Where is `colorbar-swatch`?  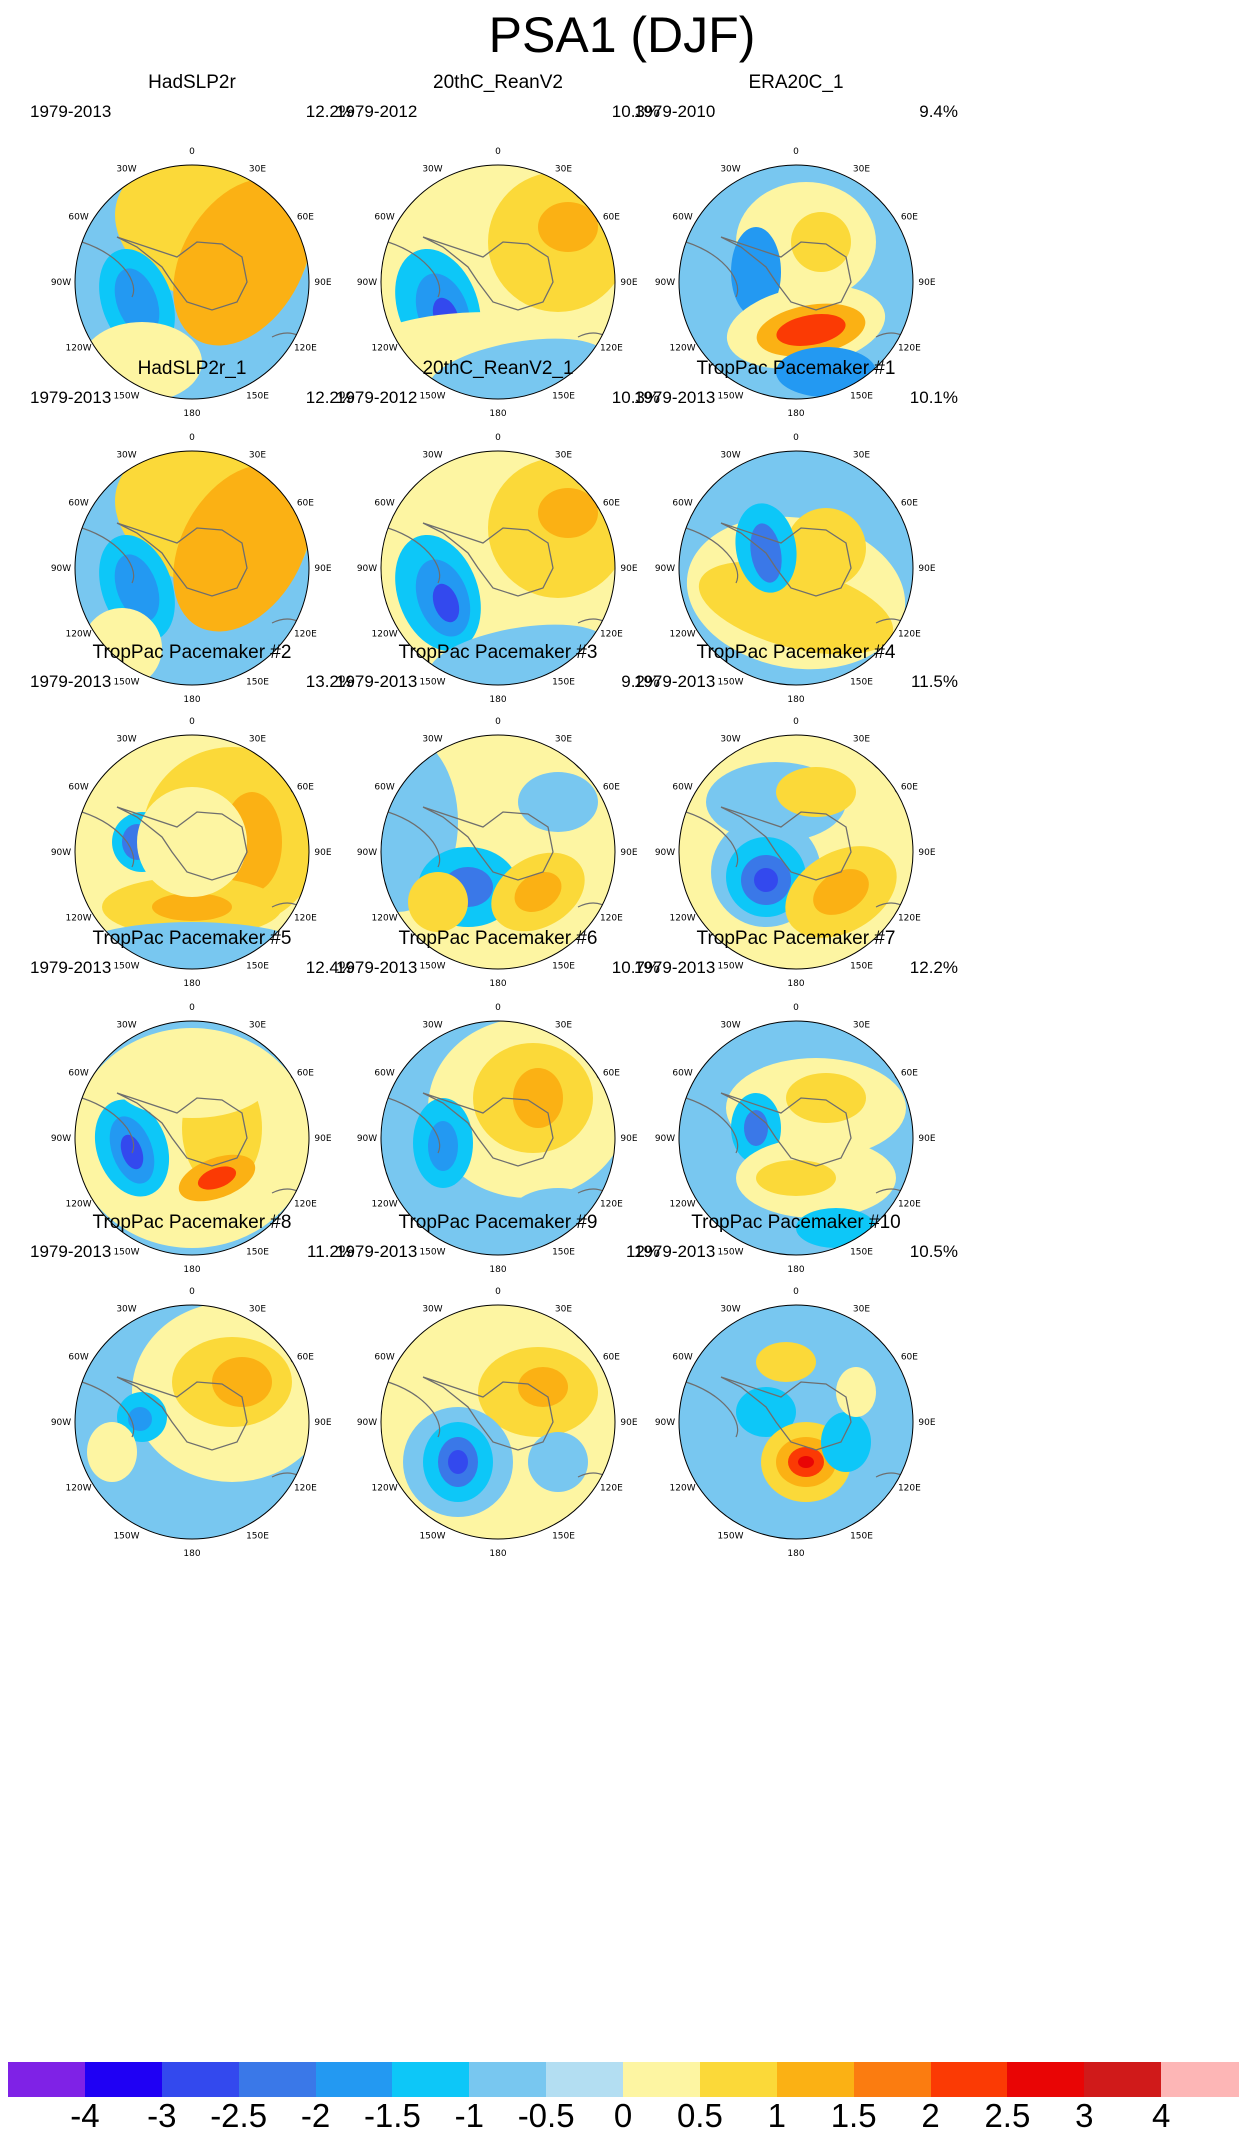
colorbar-swatch is located at coordinates (200, 2079).